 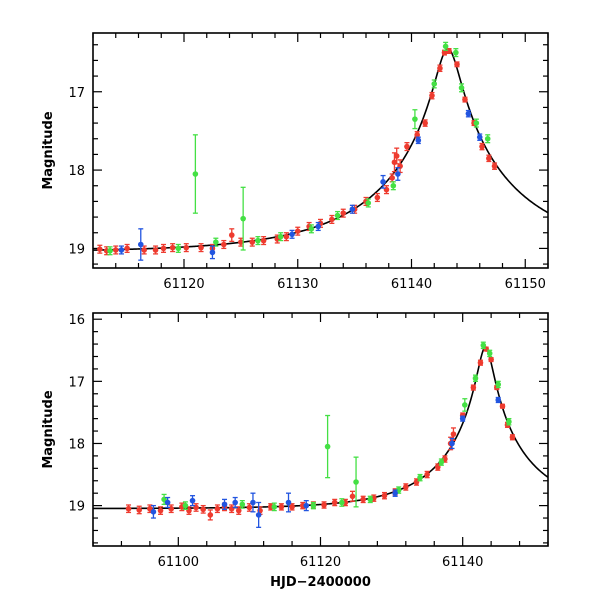 I want to click on bottom-panel-ylabel: Magnitude, so click(x=48, y=429).